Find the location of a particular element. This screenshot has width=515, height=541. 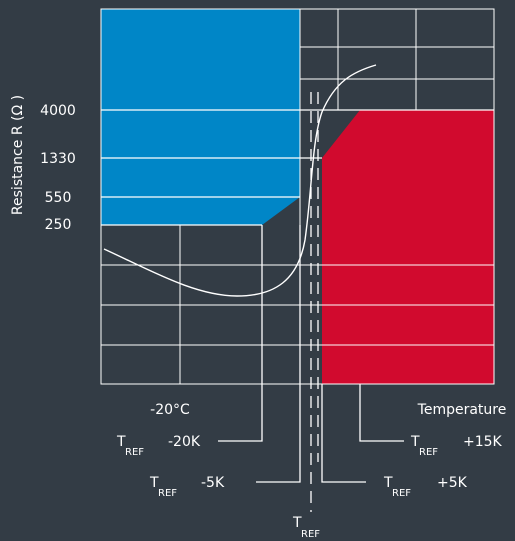

label-minus20c: -20°C is located at coordinates (170, 410).